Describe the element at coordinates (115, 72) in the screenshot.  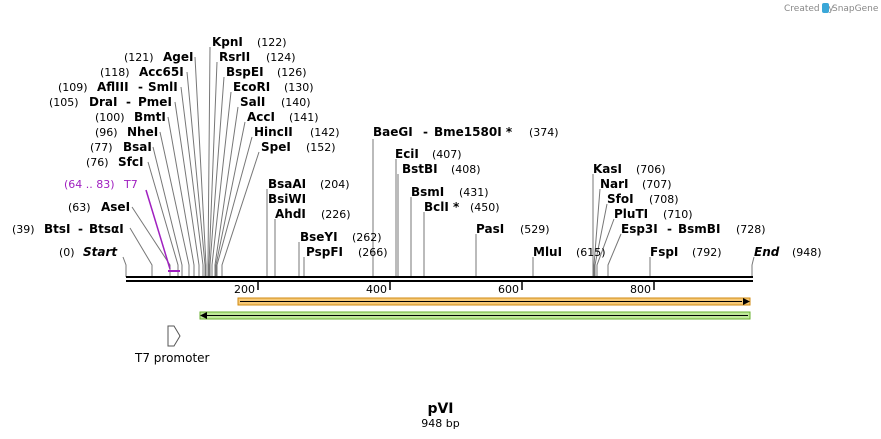
I see `svg-text: (118)` at that location.